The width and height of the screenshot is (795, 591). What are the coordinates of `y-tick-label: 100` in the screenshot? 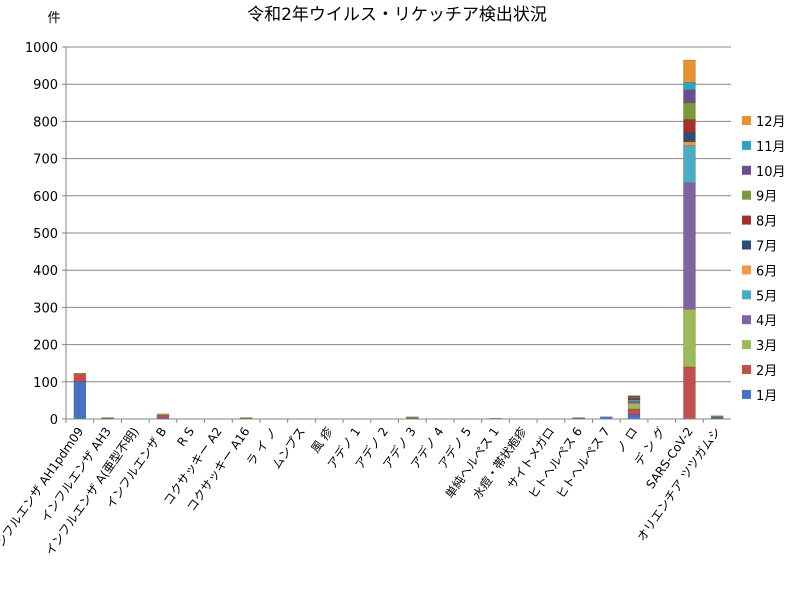 It's located at (45, 383).